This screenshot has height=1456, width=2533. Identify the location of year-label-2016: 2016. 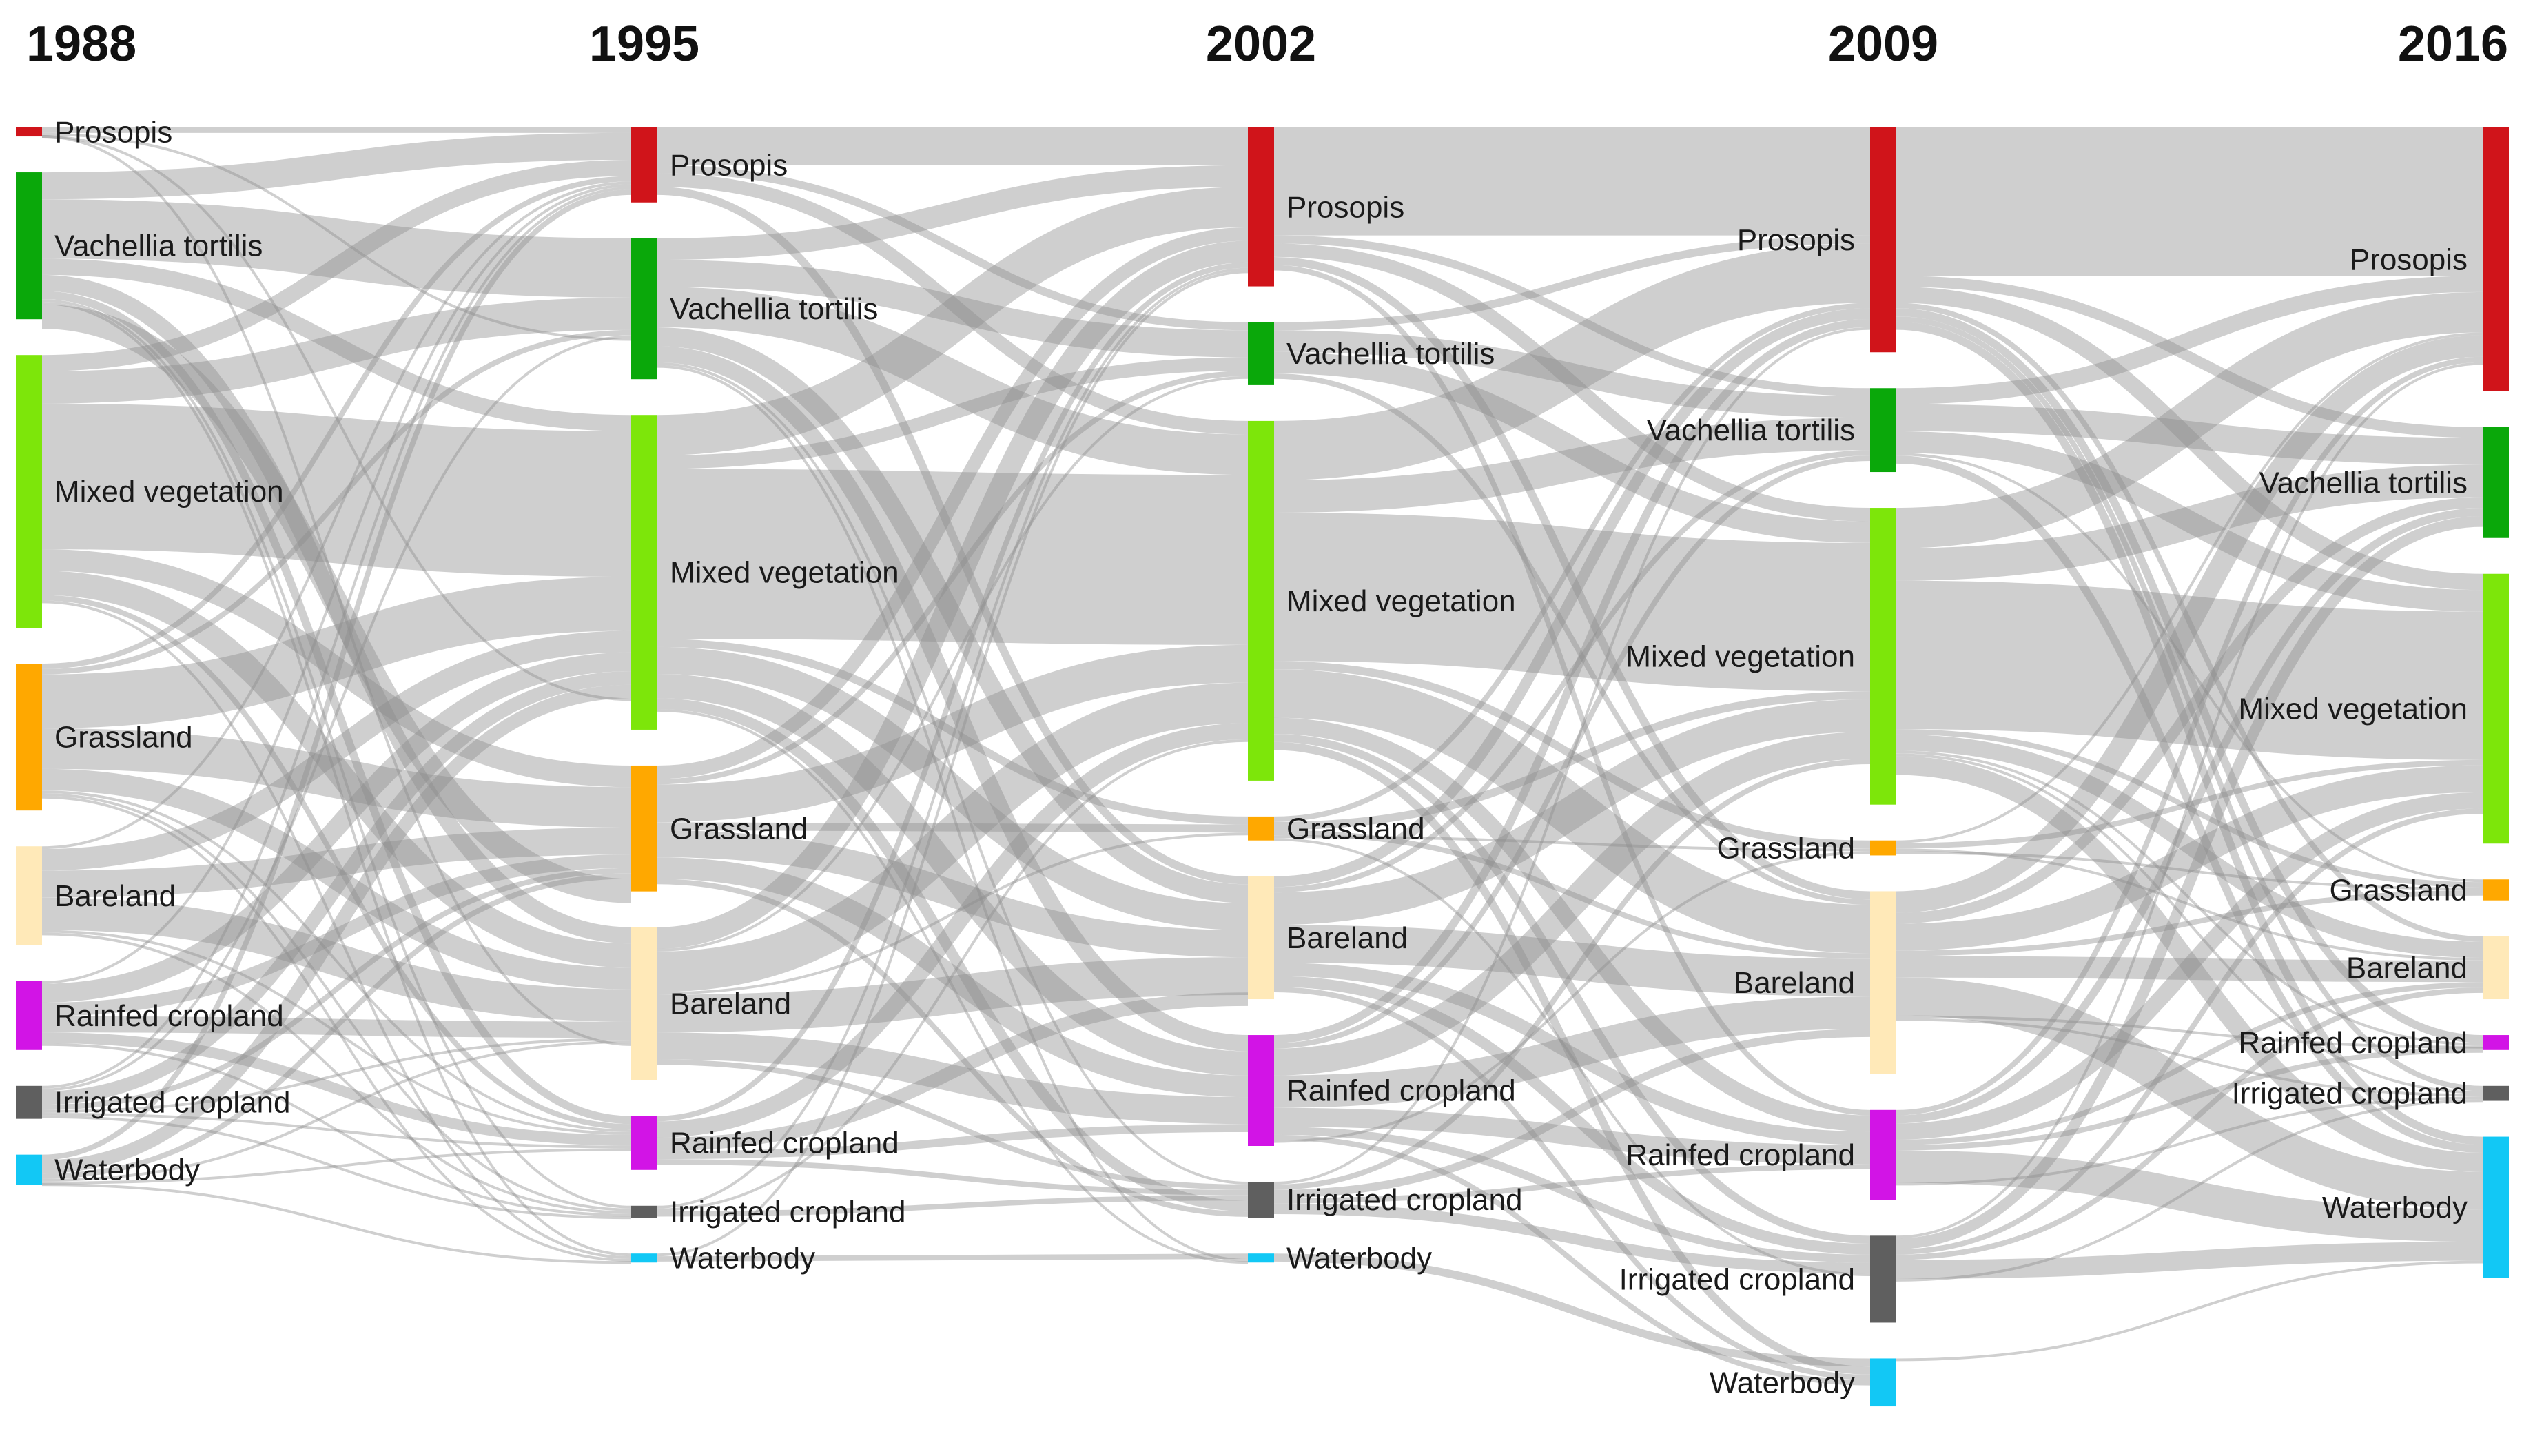
(2453, 44).